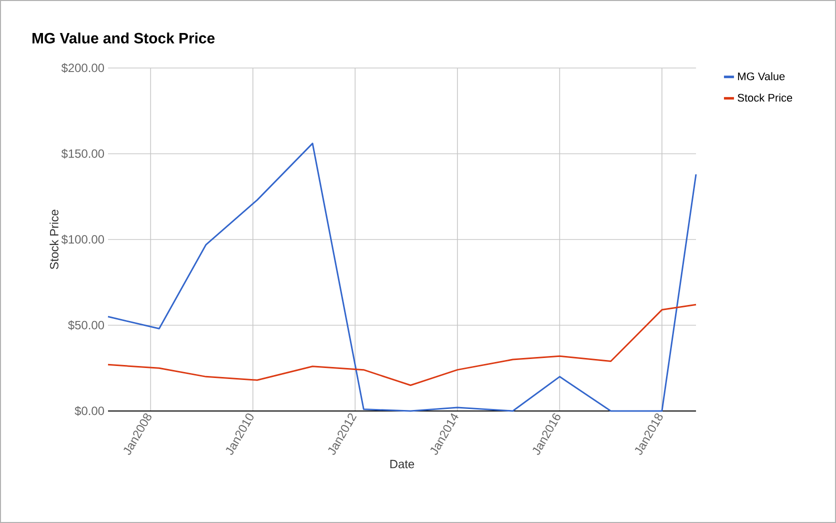 The height and width of the screenshot is (523, 836). I want to click on chart-title: MG Value and Stock Price, so click(123, 38).